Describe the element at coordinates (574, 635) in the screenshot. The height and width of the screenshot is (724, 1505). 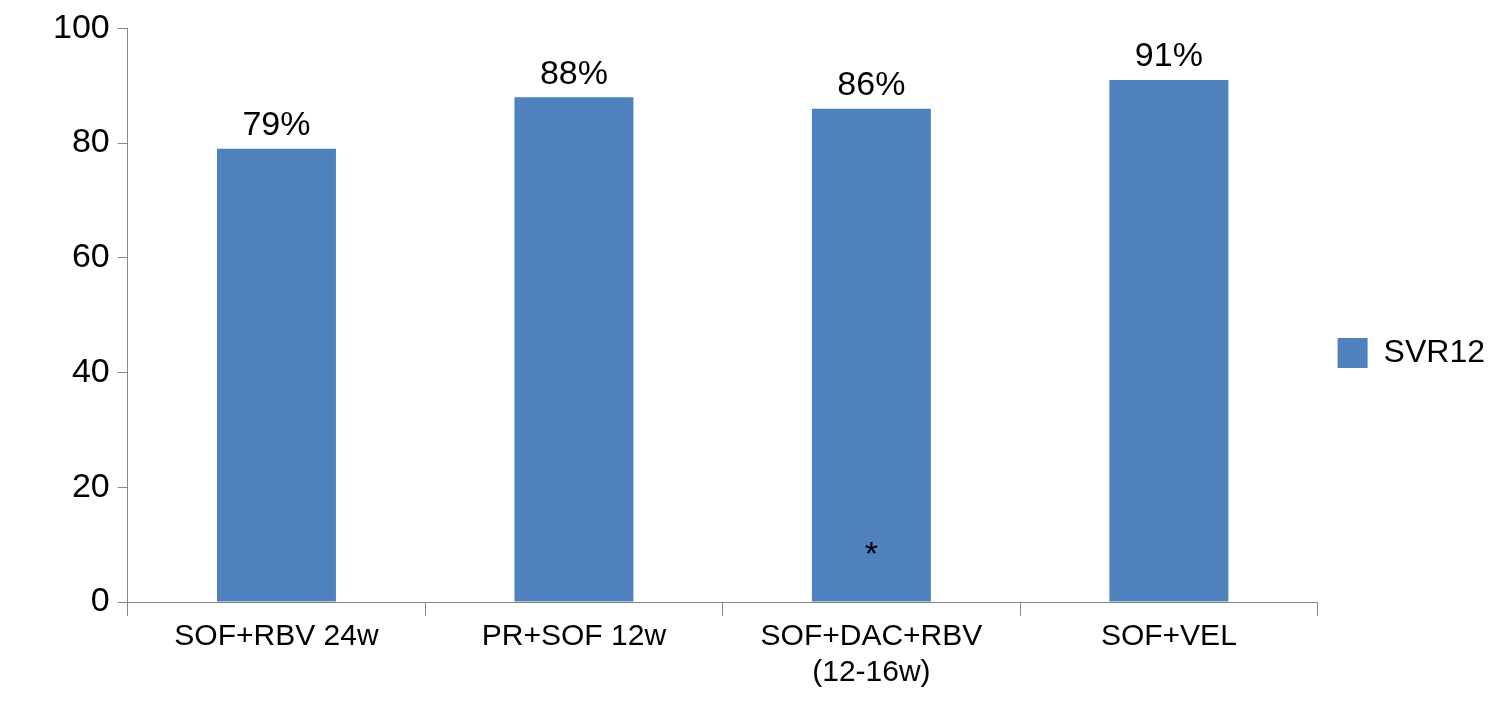
I see `x-tick-label: PR+SOF 12w` at that location.